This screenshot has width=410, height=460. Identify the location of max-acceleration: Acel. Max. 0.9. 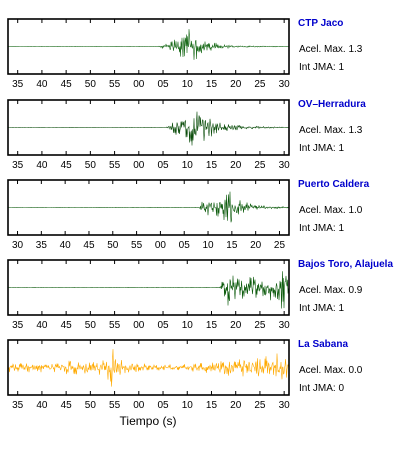
(331, 290).